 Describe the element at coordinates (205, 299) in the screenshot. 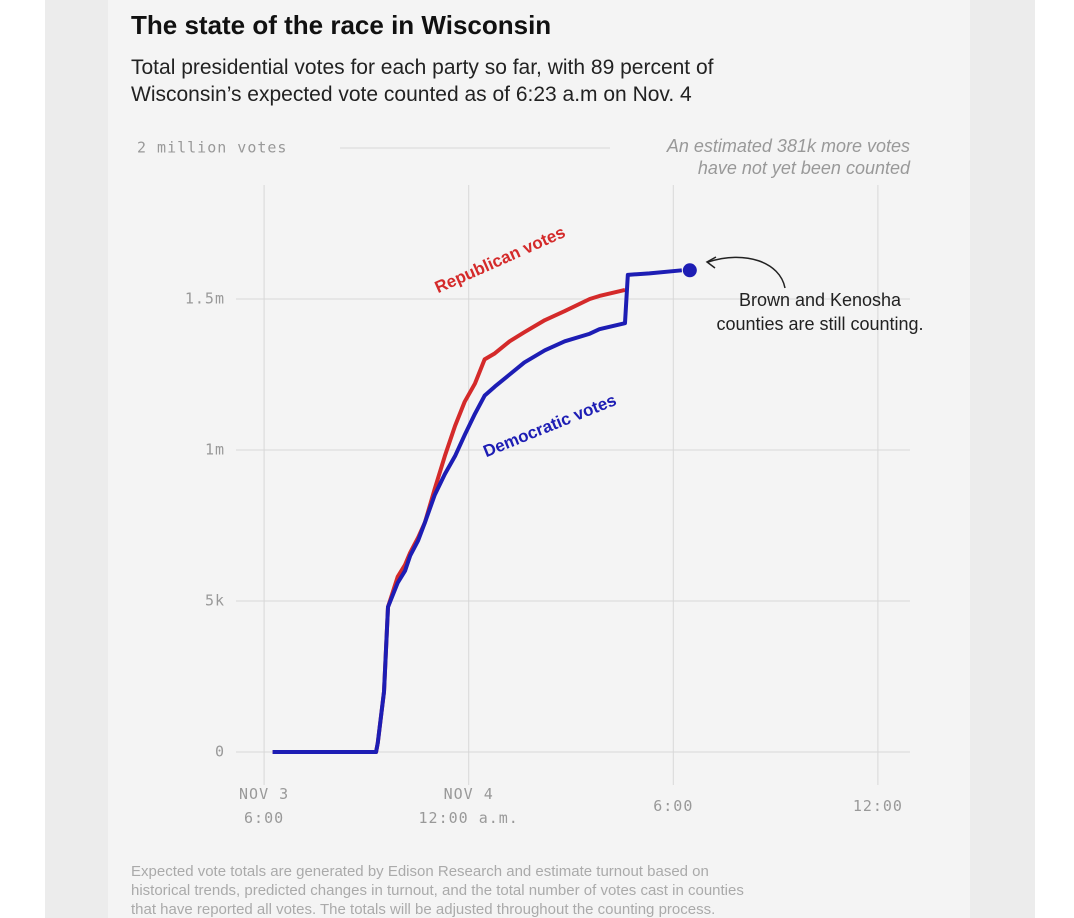

I see `y-tick-label: 1.5m` at that location.